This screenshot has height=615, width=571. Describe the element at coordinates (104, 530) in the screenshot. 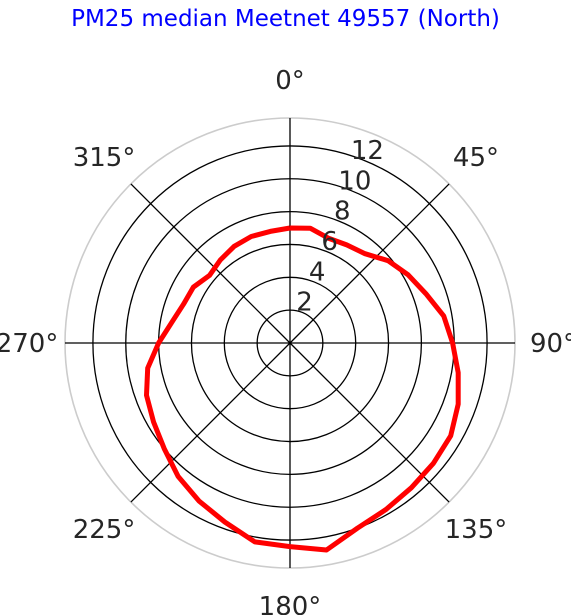

I see `angle-tick-label-225: 225°` at that location.